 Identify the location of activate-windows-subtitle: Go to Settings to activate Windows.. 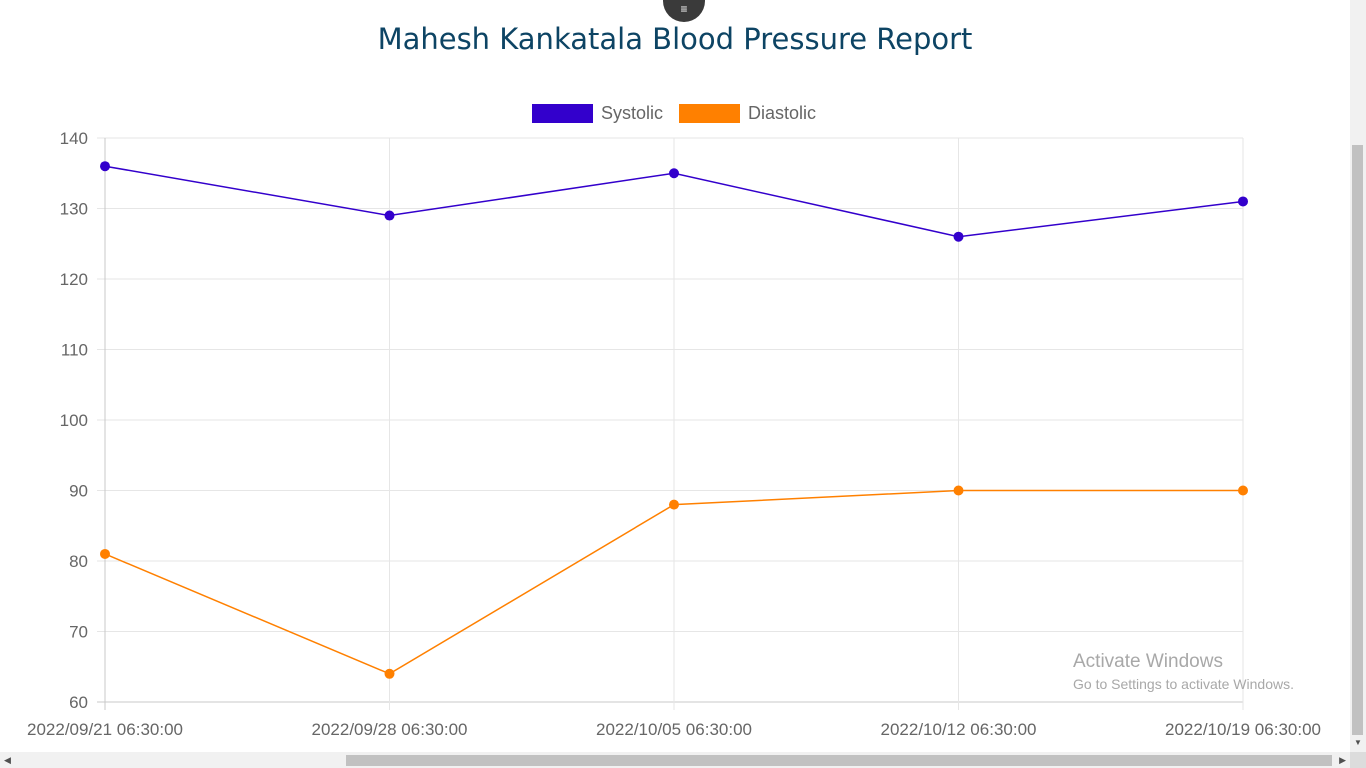
(1183, 684).